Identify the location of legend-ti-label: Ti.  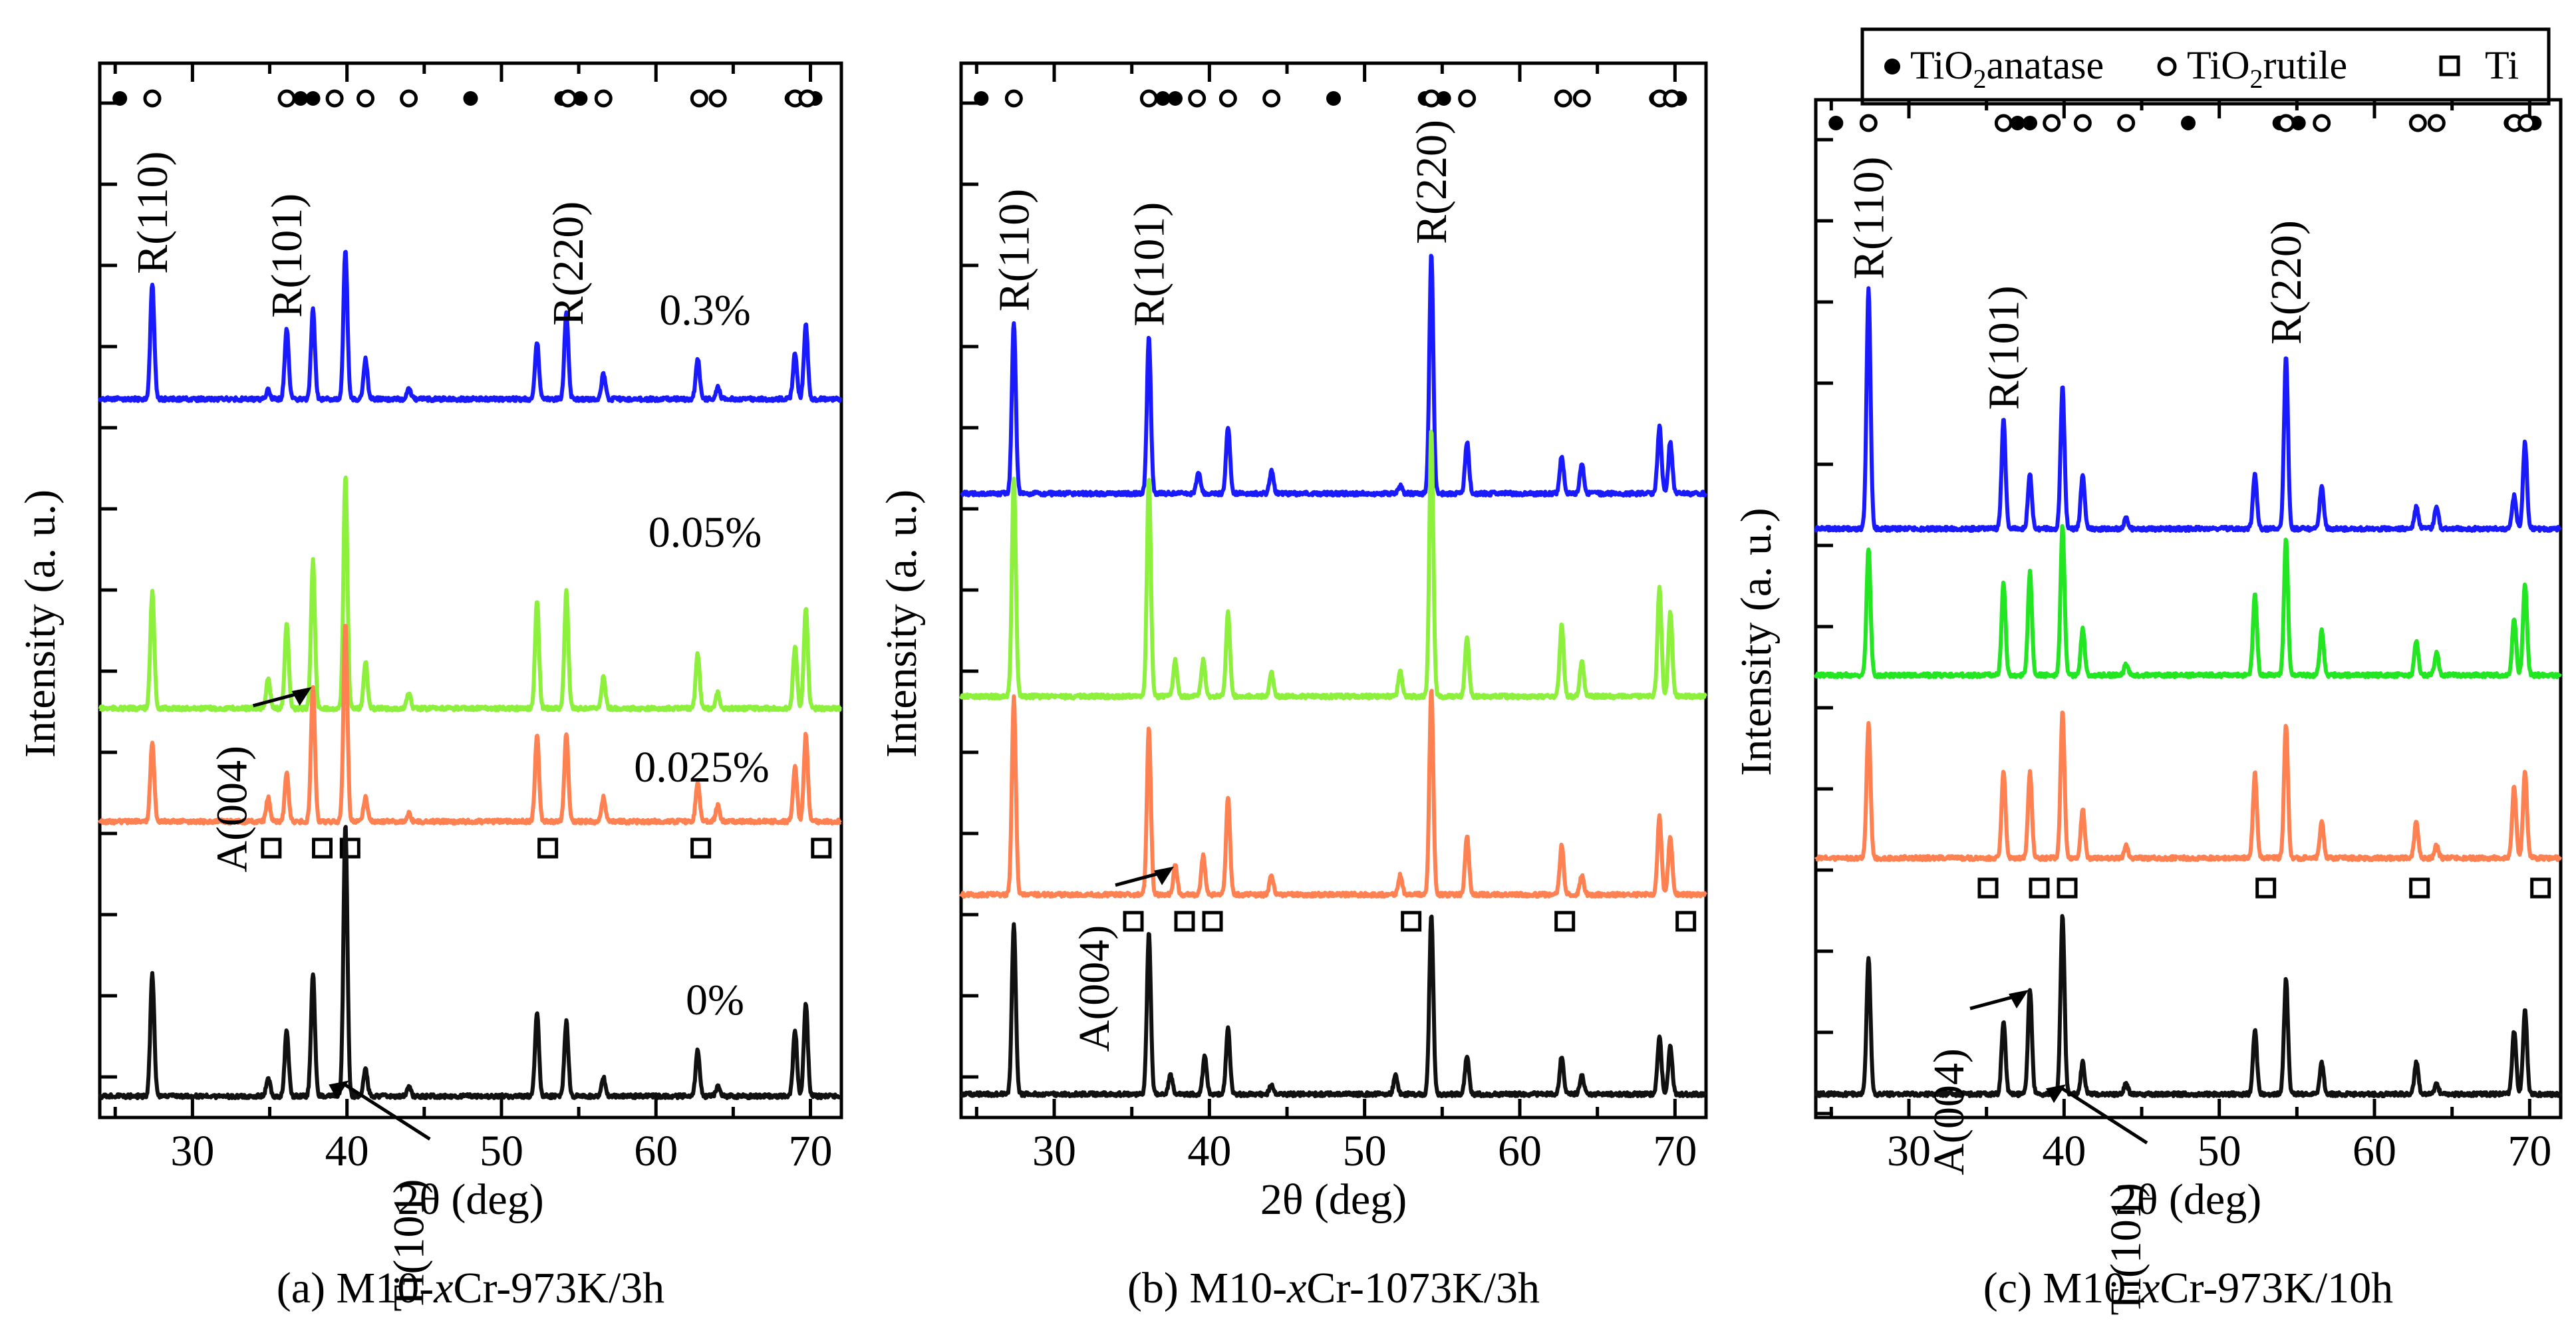
(2502, 65).